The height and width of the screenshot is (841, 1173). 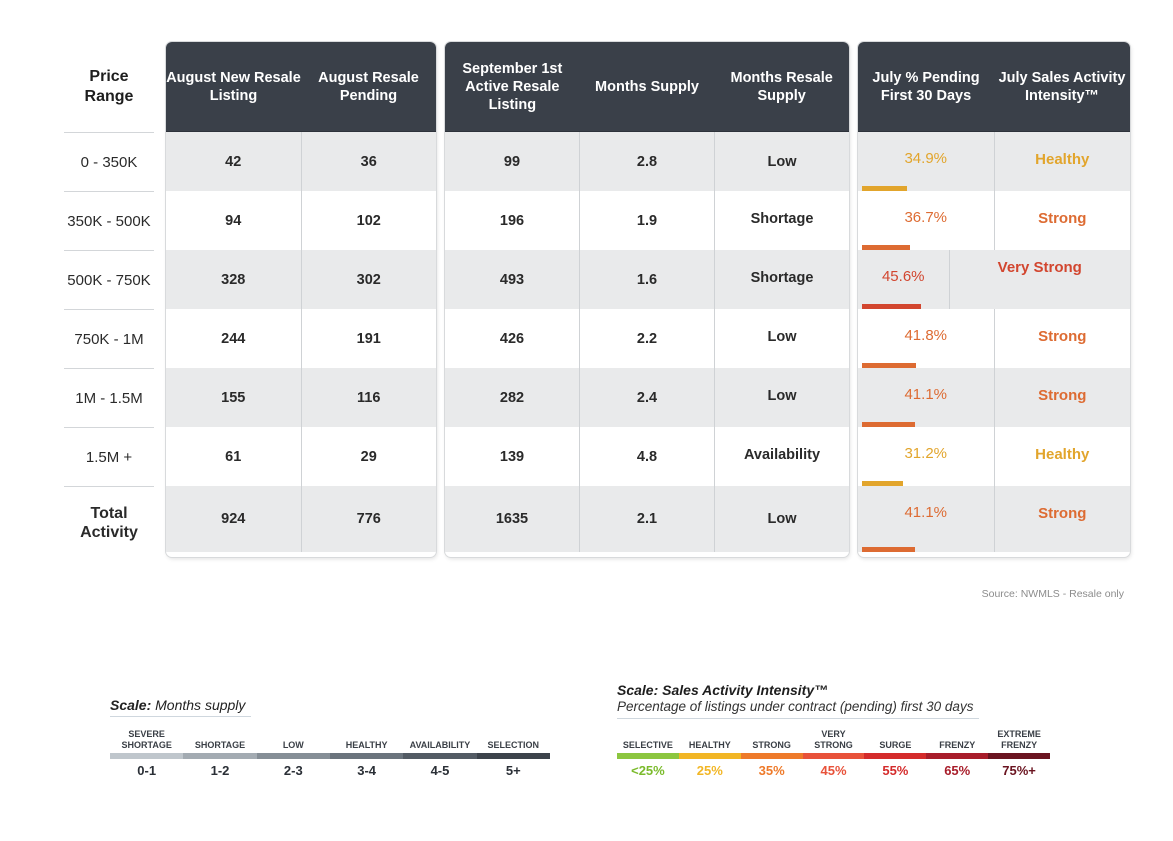 What do you see at coordinates (513, 745) in the screenshot?
I see `scale-label: SELECTION` at bounding box center [513, 745].